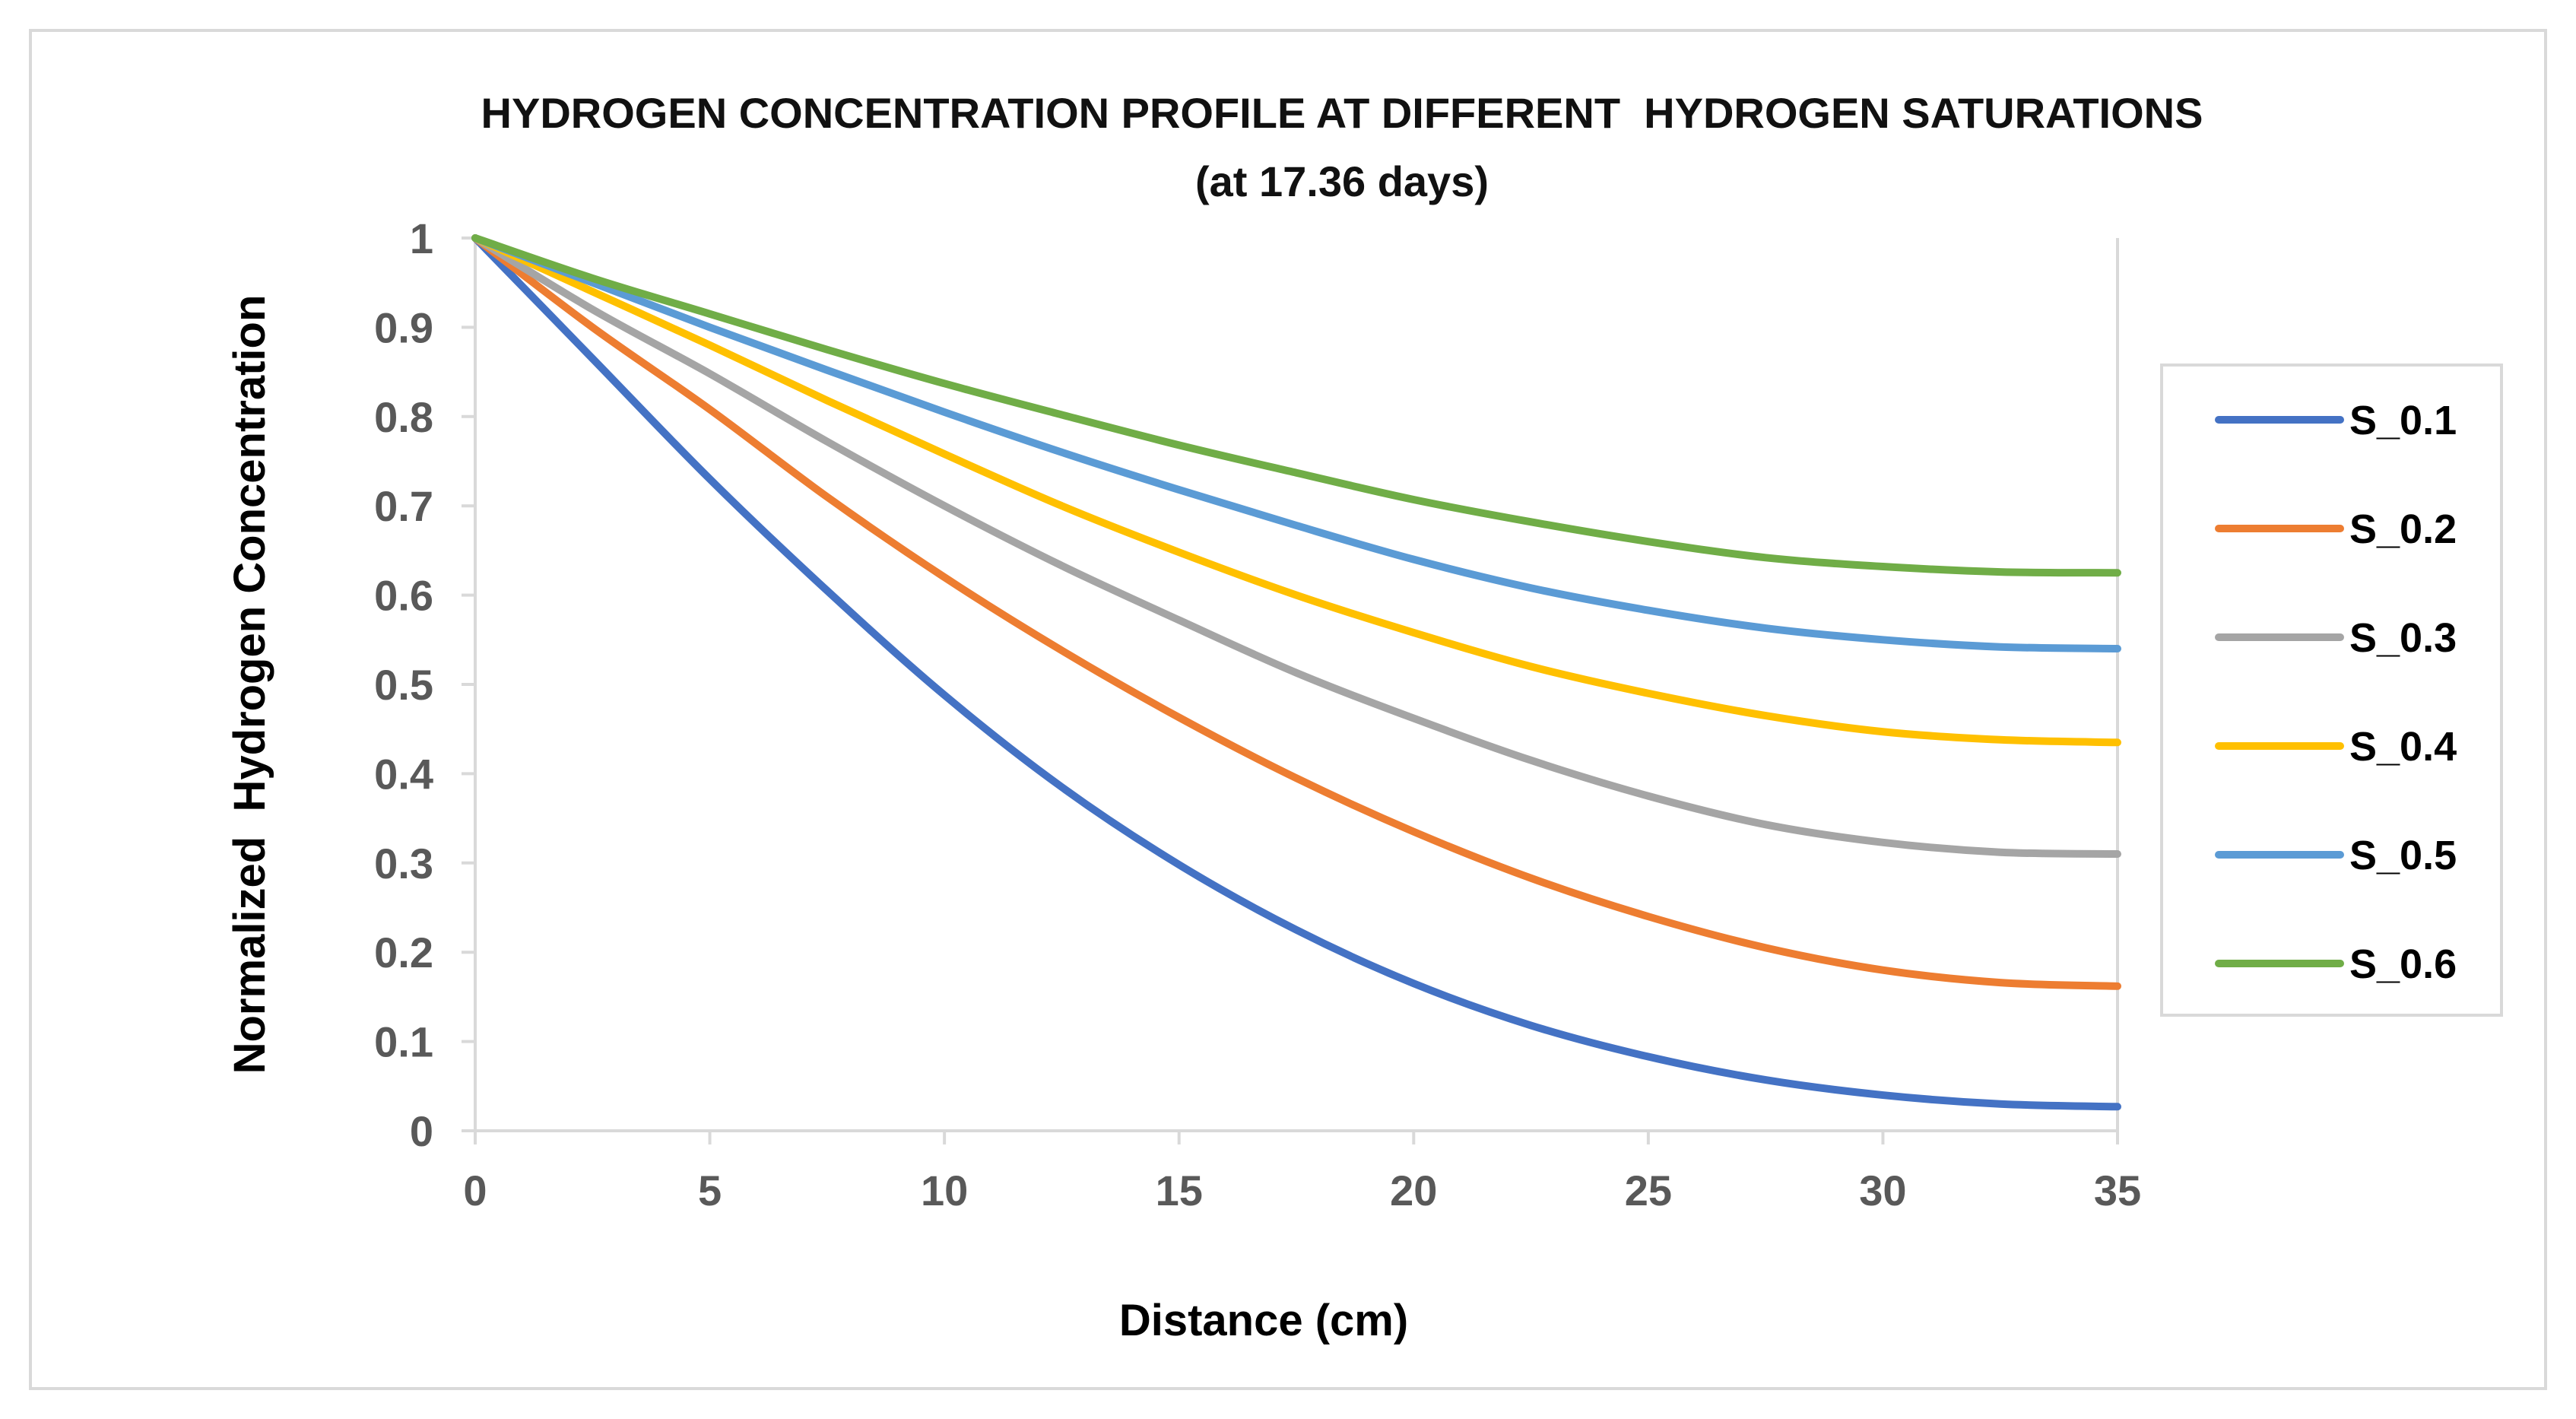  Describe the element at coordinates (404, 952) in the screenshot. I see `y-tick-label: 0.2` at that location.